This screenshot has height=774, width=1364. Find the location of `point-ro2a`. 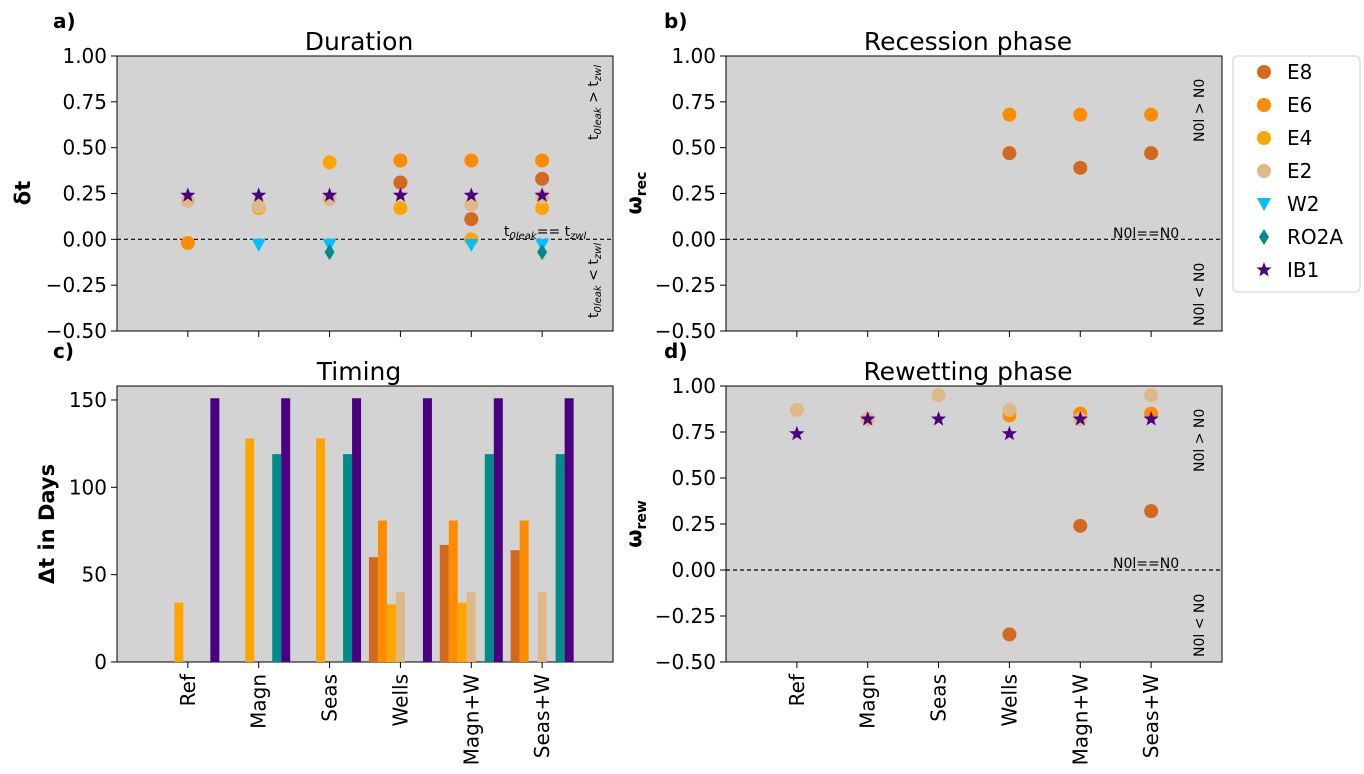

point-ro2a is located at coordinates (329, 252).